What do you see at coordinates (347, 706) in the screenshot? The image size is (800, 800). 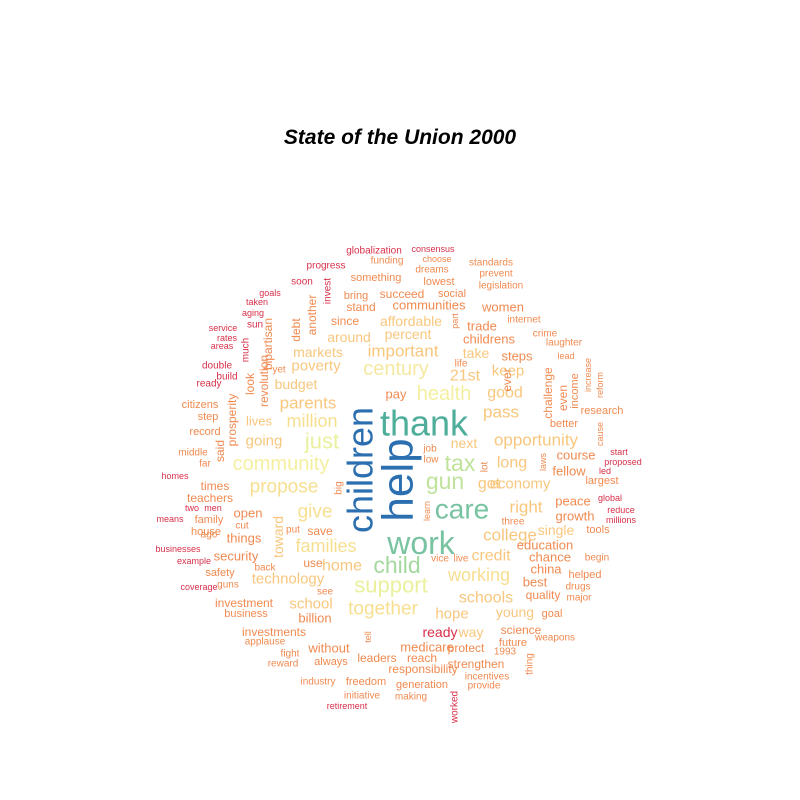 I see `word-retirement: retirement` at bounding box center [347, 706].